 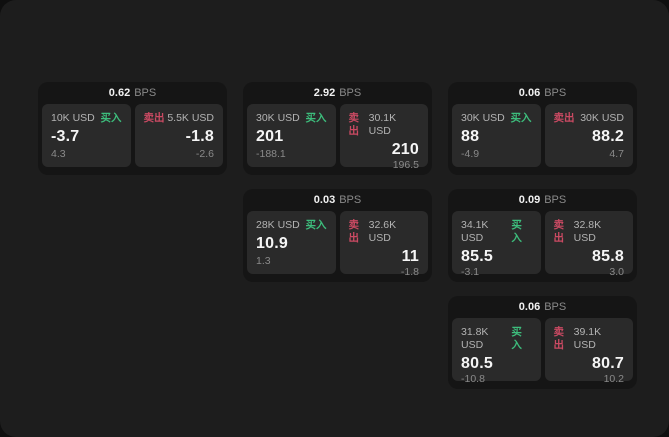 I want to click on bps-value: 2.92, so click(x=324, y=93).